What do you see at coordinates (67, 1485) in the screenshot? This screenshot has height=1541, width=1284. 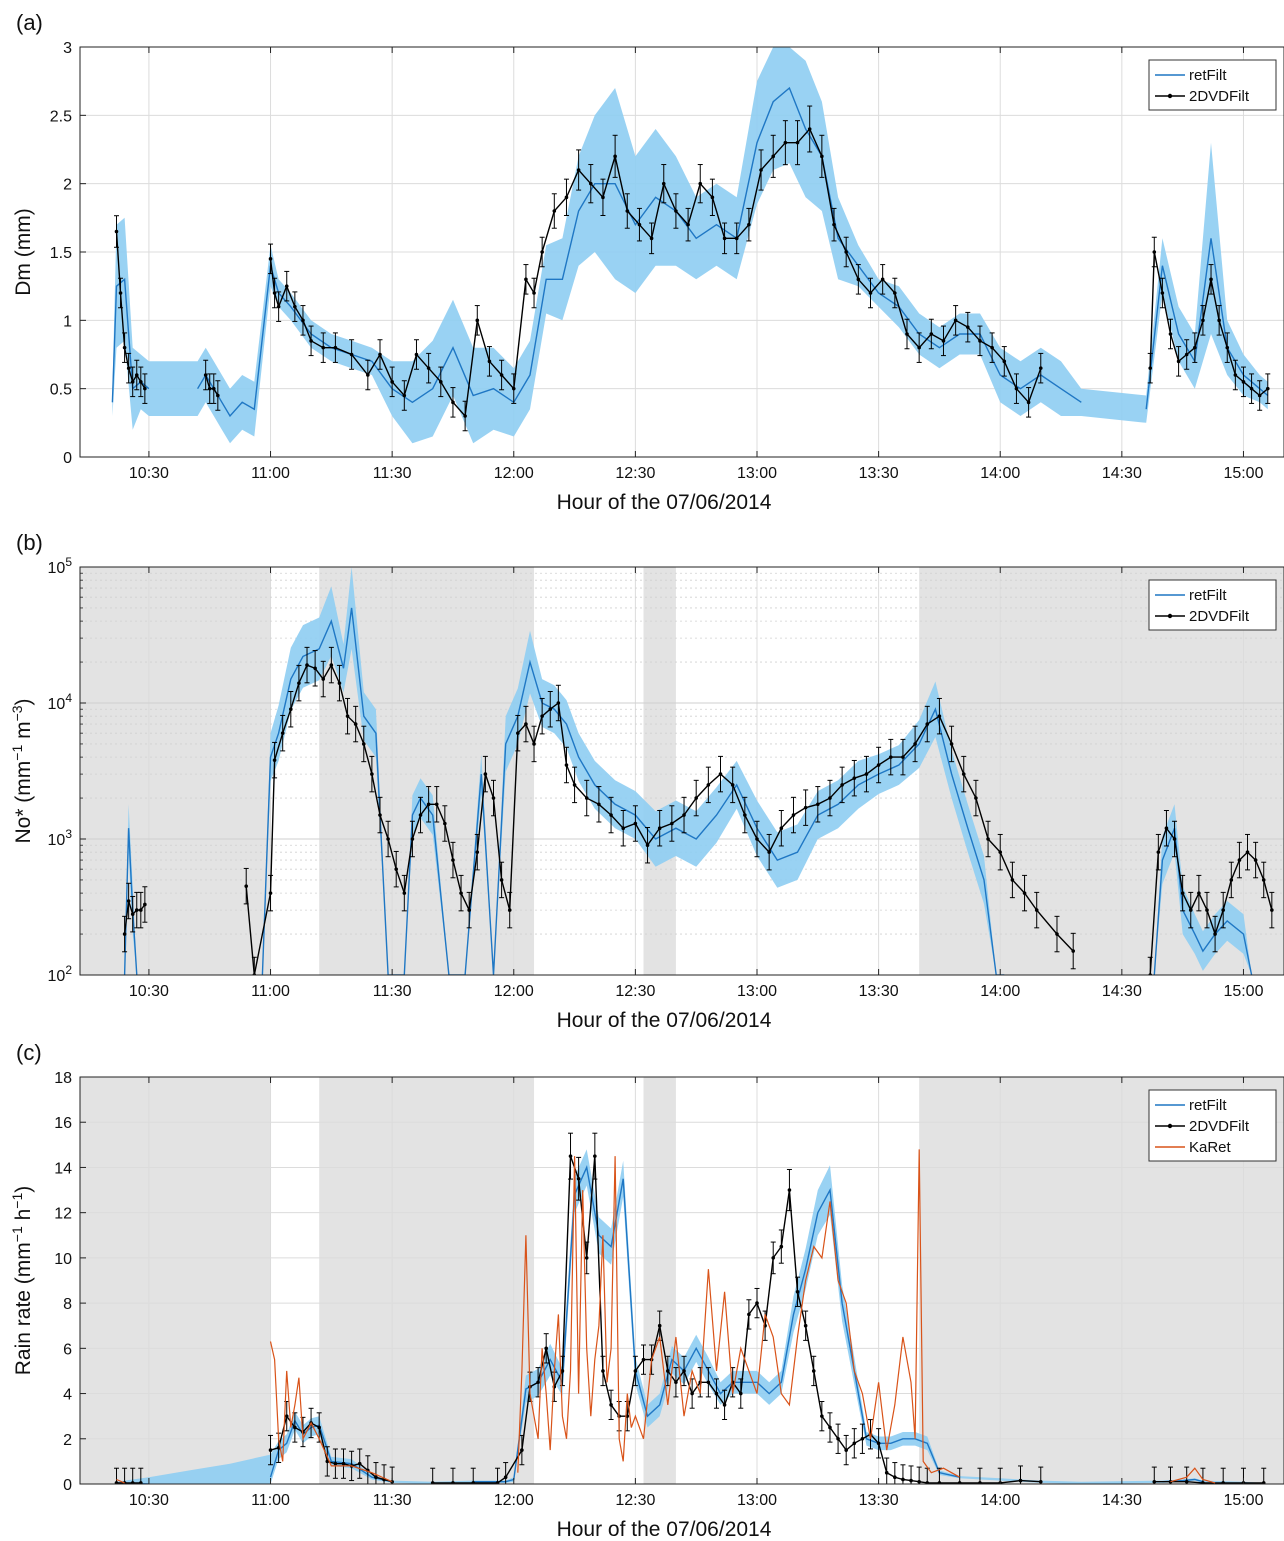 I see `y-tick-label: 0` at bounding box center [67, 1485].